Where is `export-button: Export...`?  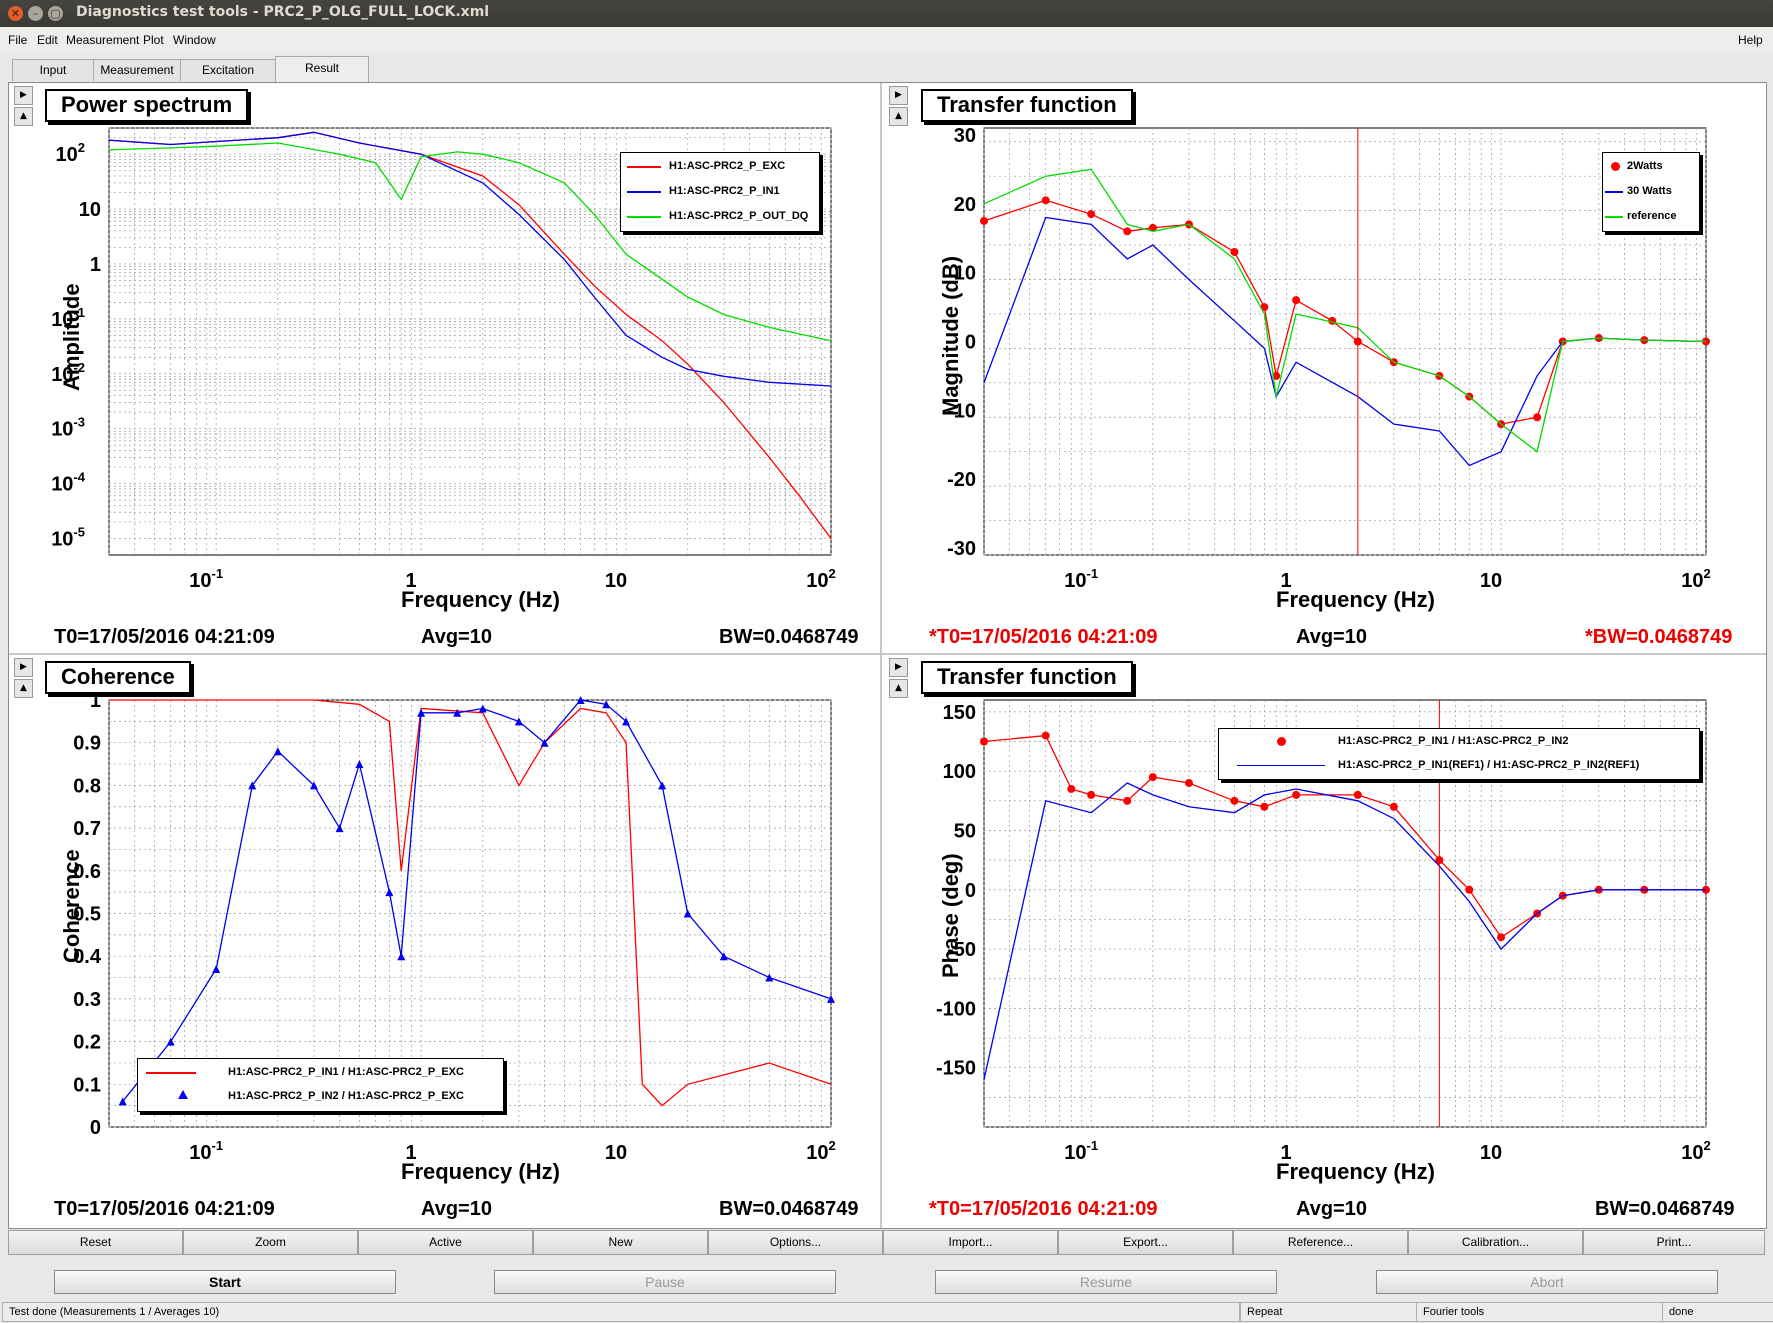
export-button: Export... is located at coordinates (1145, 1242).